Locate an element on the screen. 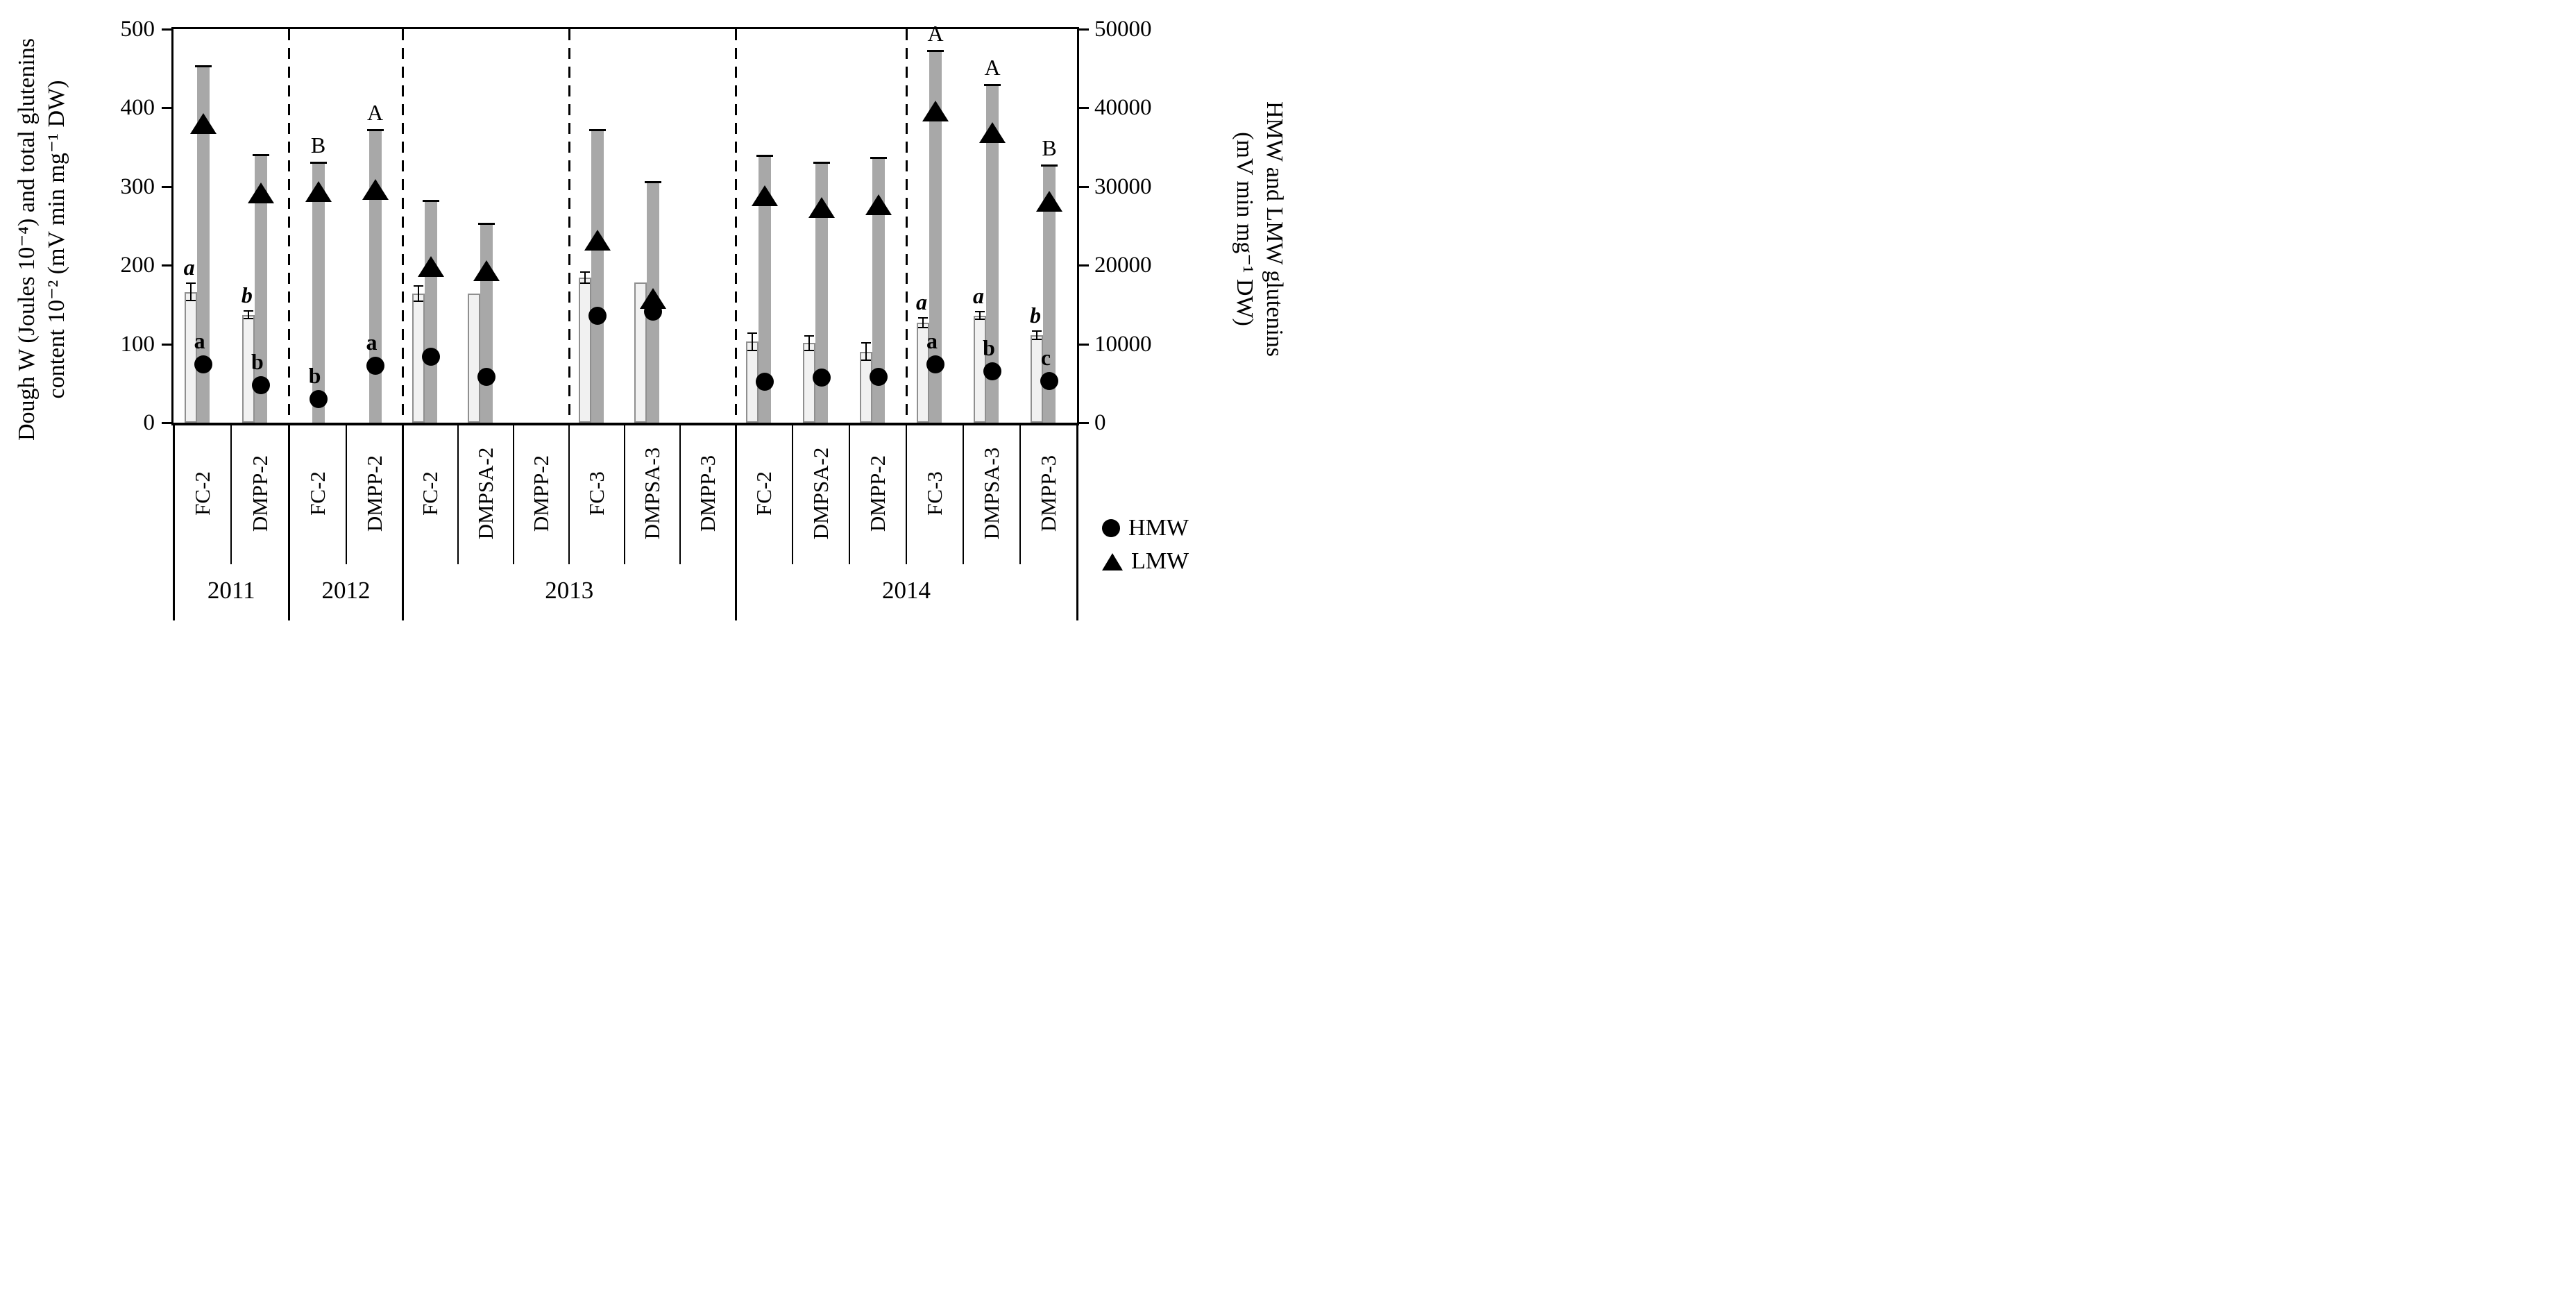  dough-w-letter: b is located at coordinates (1036, 315).